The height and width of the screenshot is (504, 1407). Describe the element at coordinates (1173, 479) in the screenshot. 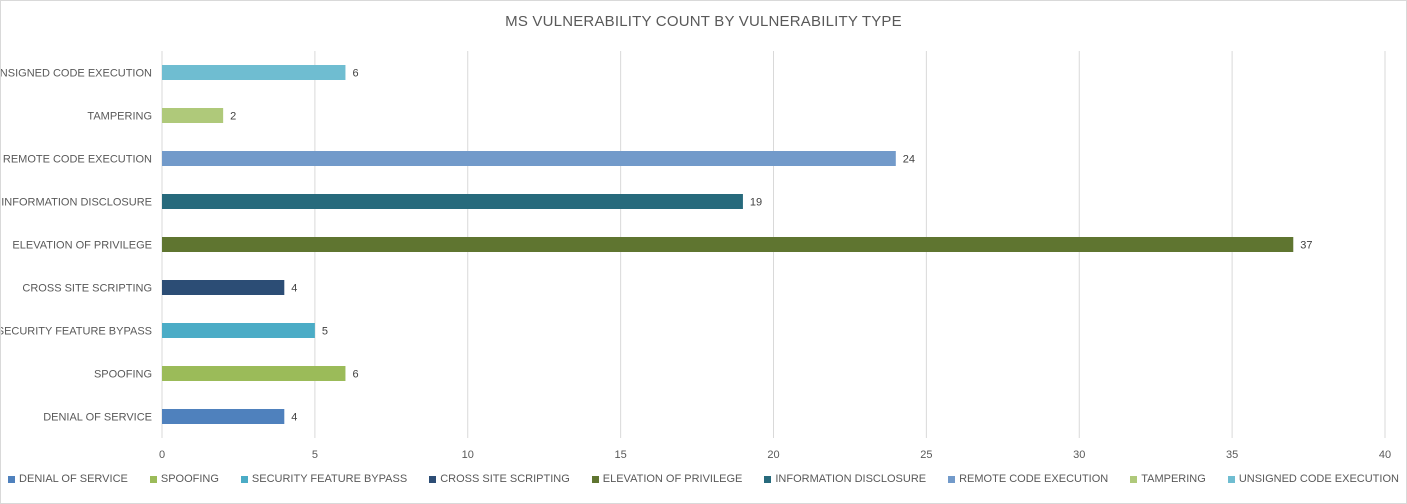

I see `legend-label: TAMPERING` at that location.